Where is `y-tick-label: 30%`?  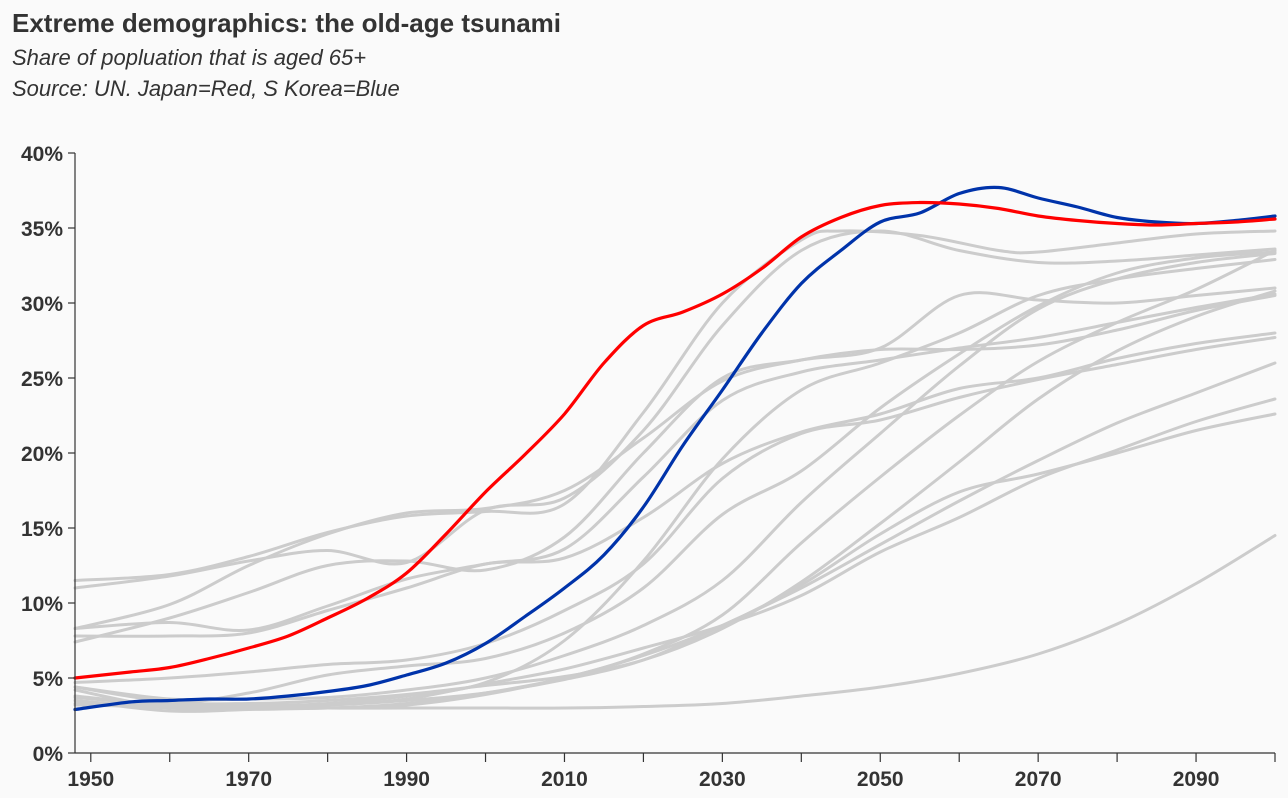 y-tick-label: 30% is located at coordinates (42, 304).